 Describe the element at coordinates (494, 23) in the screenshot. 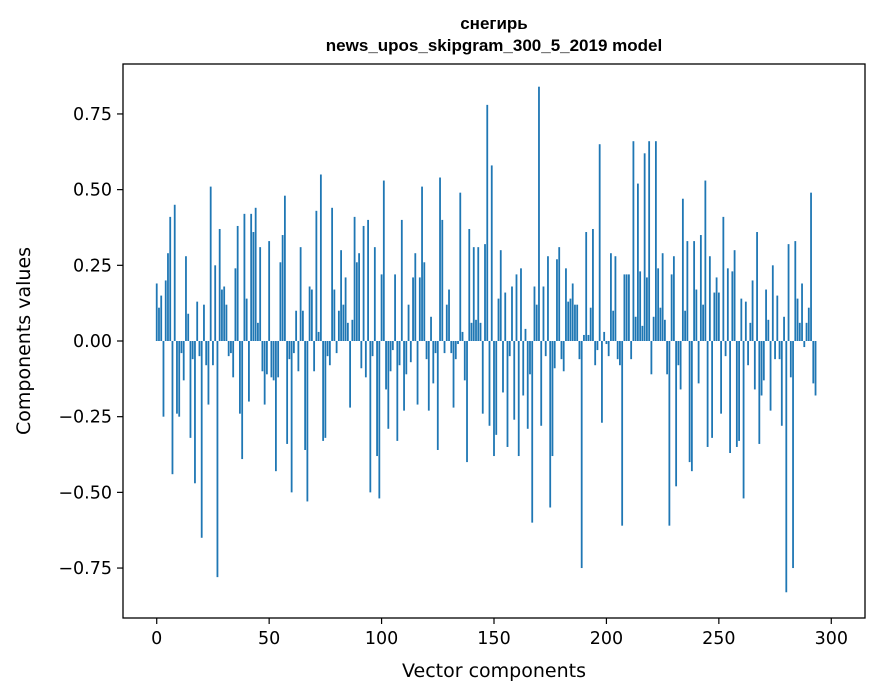

I see `chart-title: снегирь` at that location.